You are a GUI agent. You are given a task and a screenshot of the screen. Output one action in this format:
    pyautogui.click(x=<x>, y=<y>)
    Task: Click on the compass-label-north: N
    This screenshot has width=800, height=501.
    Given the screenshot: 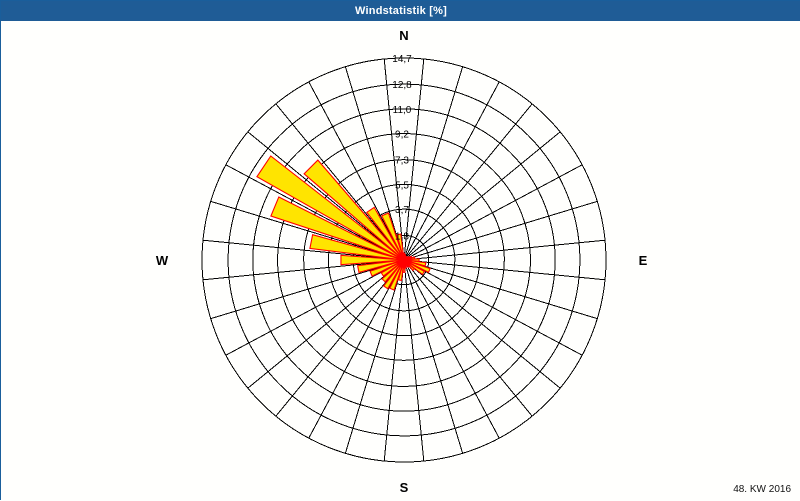 What is the action you would take?
    pyautogui.click(x=403, y=35)
    